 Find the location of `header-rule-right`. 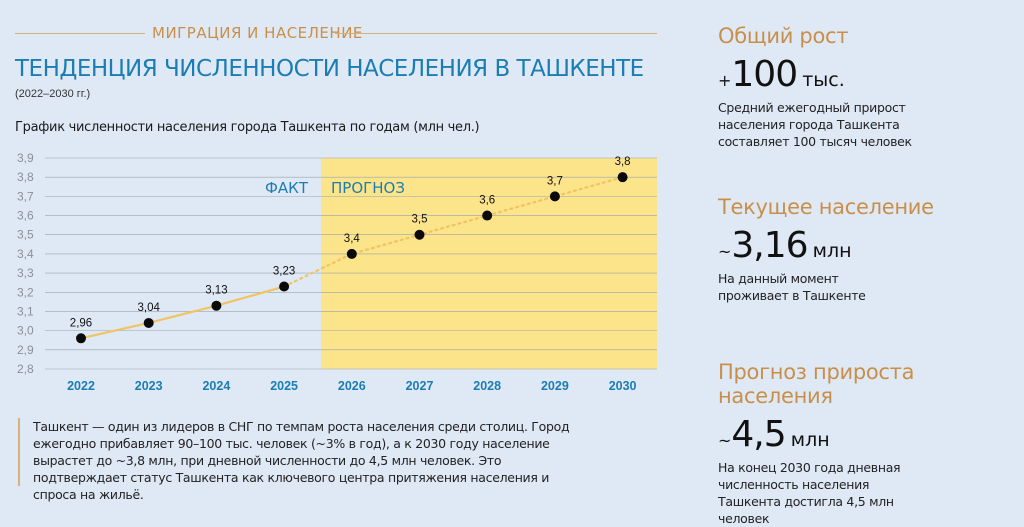

header-rule-right is located at coordinates (496, 33).